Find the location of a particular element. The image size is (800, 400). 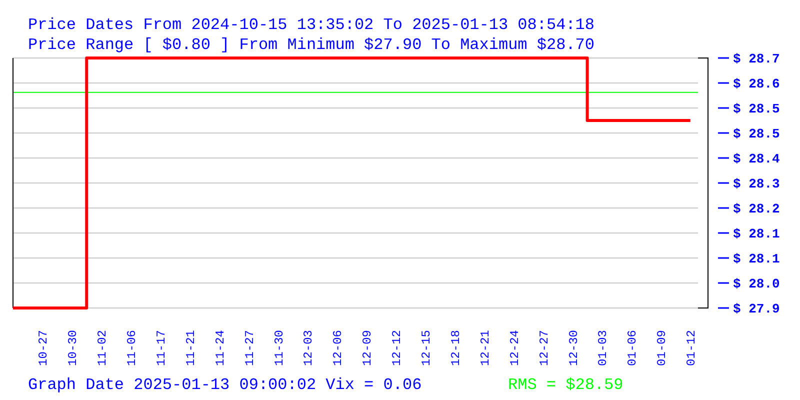

y-tick-label: $ 28.2 is located at coordinates (756, 209).